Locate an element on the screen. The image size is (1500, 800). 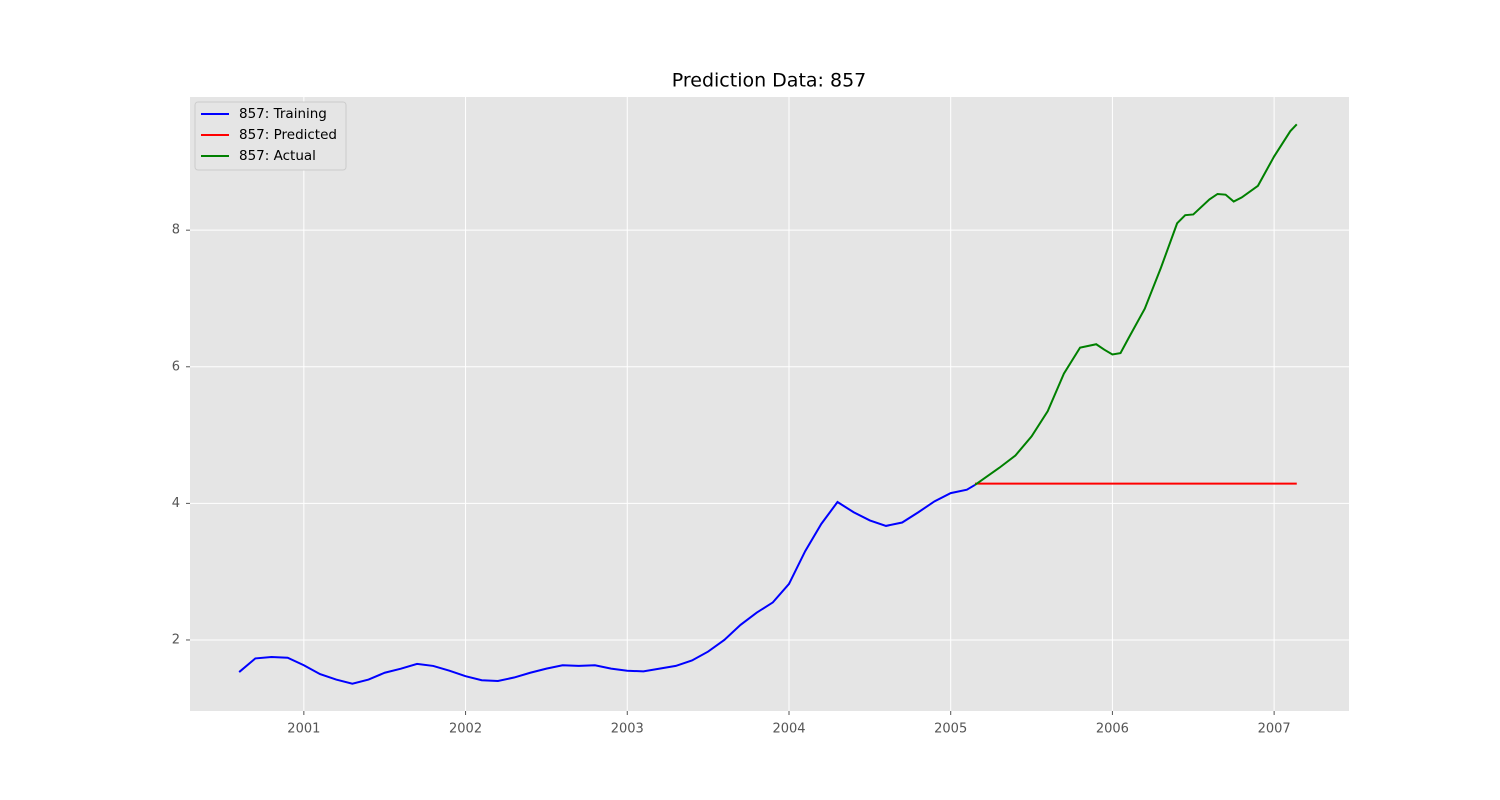
x-tick-label: 2001 is located at coordinates (303, 729).